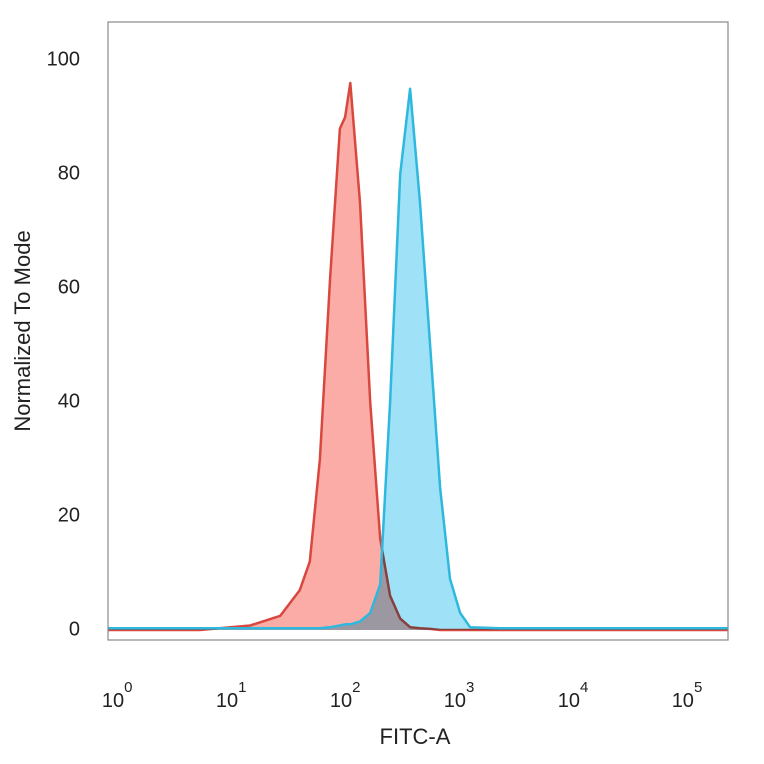  What do you see at coordinates (698, 687) in the screenshot?
I see `x-tick-exponent: 5` at bounding box center [698, 687].